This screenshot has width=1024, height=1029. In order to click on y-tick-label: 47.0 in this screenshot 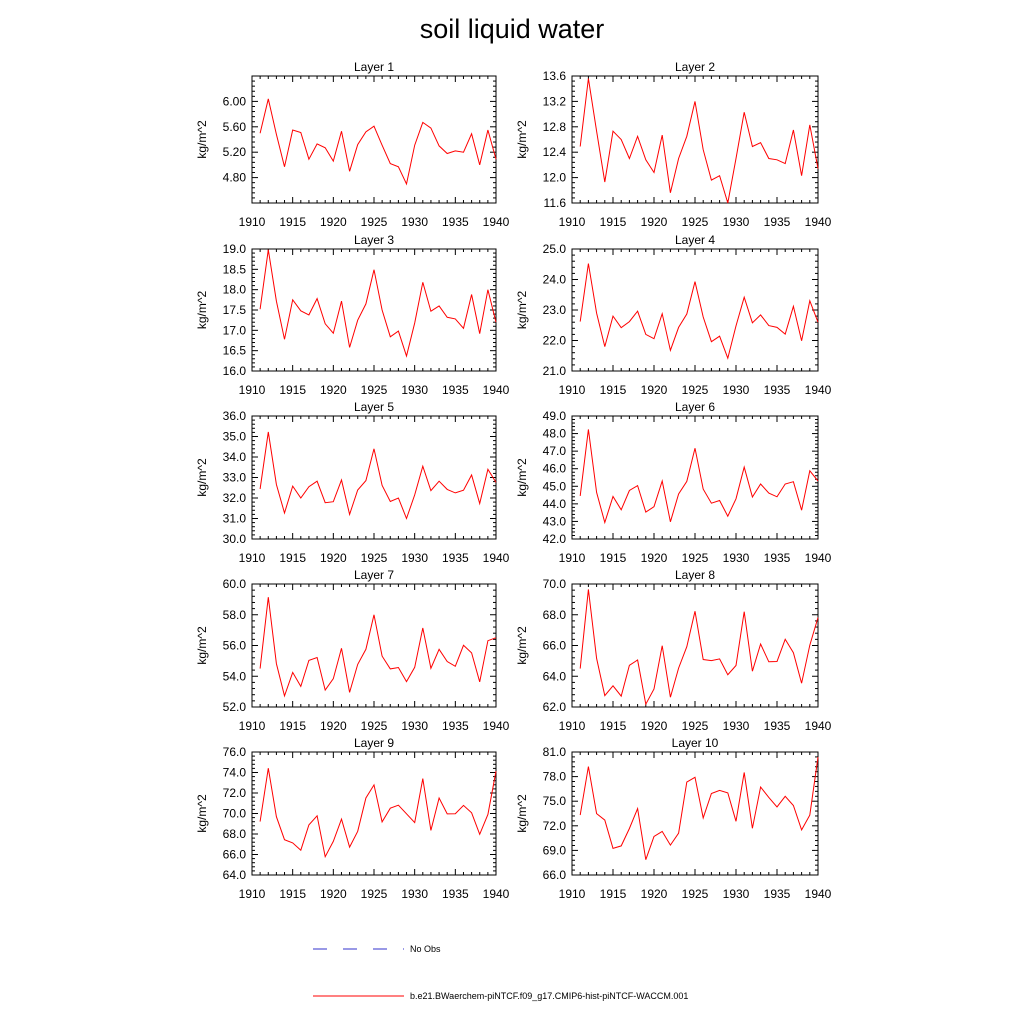, I will do `click(555, 451)`.